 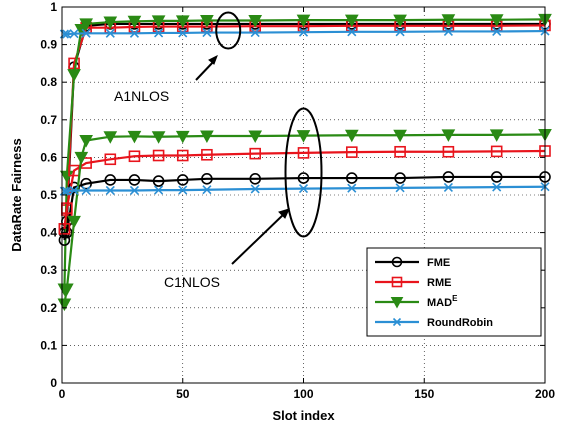 I want to click on annotation-ellipse, so click(x=303, y=172).